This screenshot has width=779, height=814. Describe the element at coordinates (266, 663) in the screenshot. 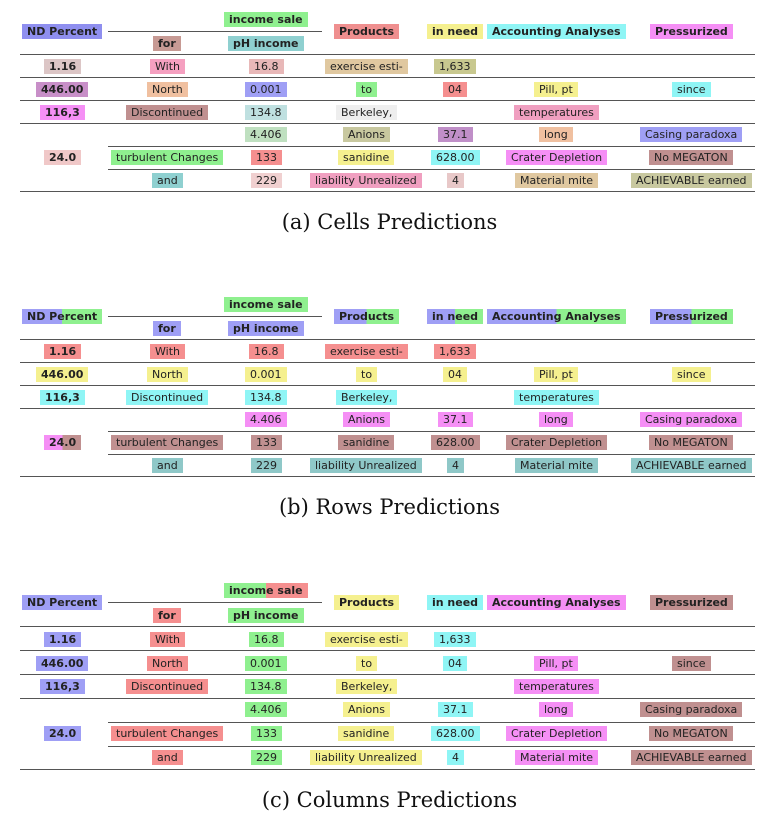

I see `cell-r2-ph: 0.001` at that location.